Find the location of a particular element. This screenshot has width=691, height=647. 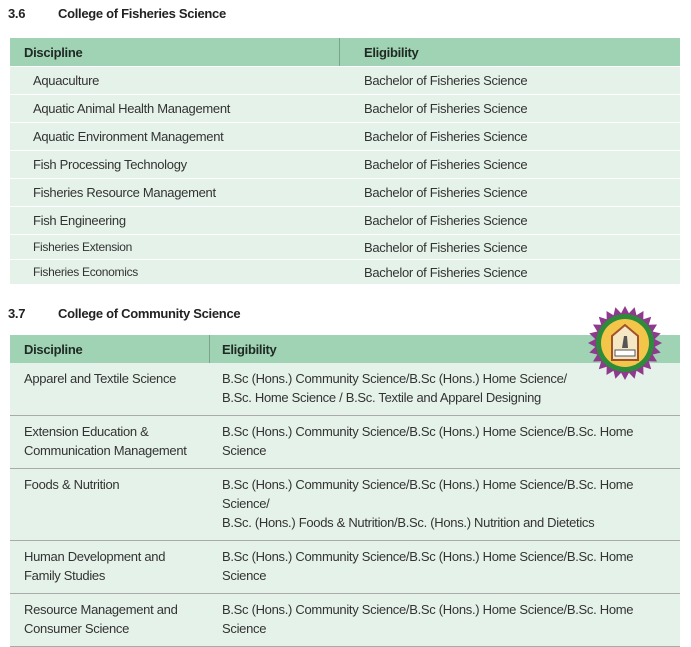

discipline-cell: Foods & Nutrition is located at coordinates (110, 503).